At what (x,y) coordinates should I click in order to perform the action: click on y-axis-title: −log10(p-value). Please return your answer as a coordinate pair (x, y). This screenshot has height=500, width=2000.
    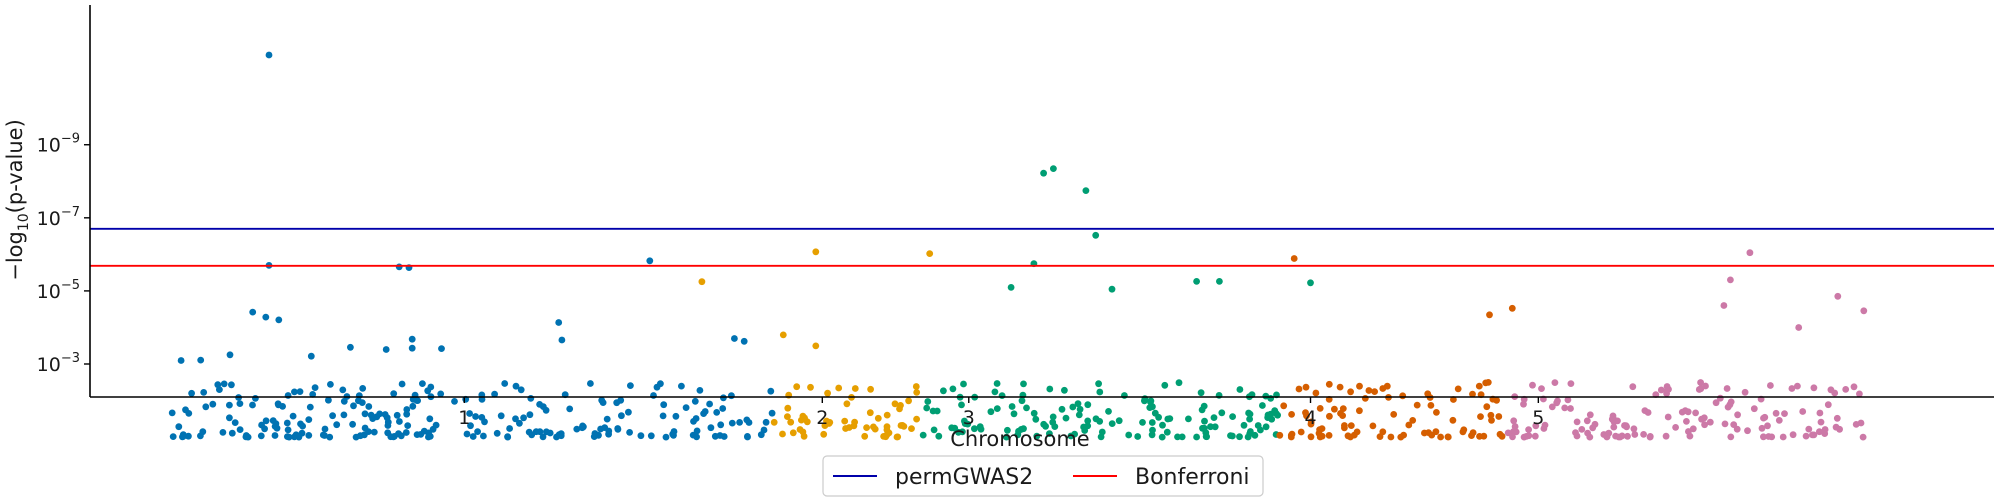
    Looking at the image, I should click on (17, 200).